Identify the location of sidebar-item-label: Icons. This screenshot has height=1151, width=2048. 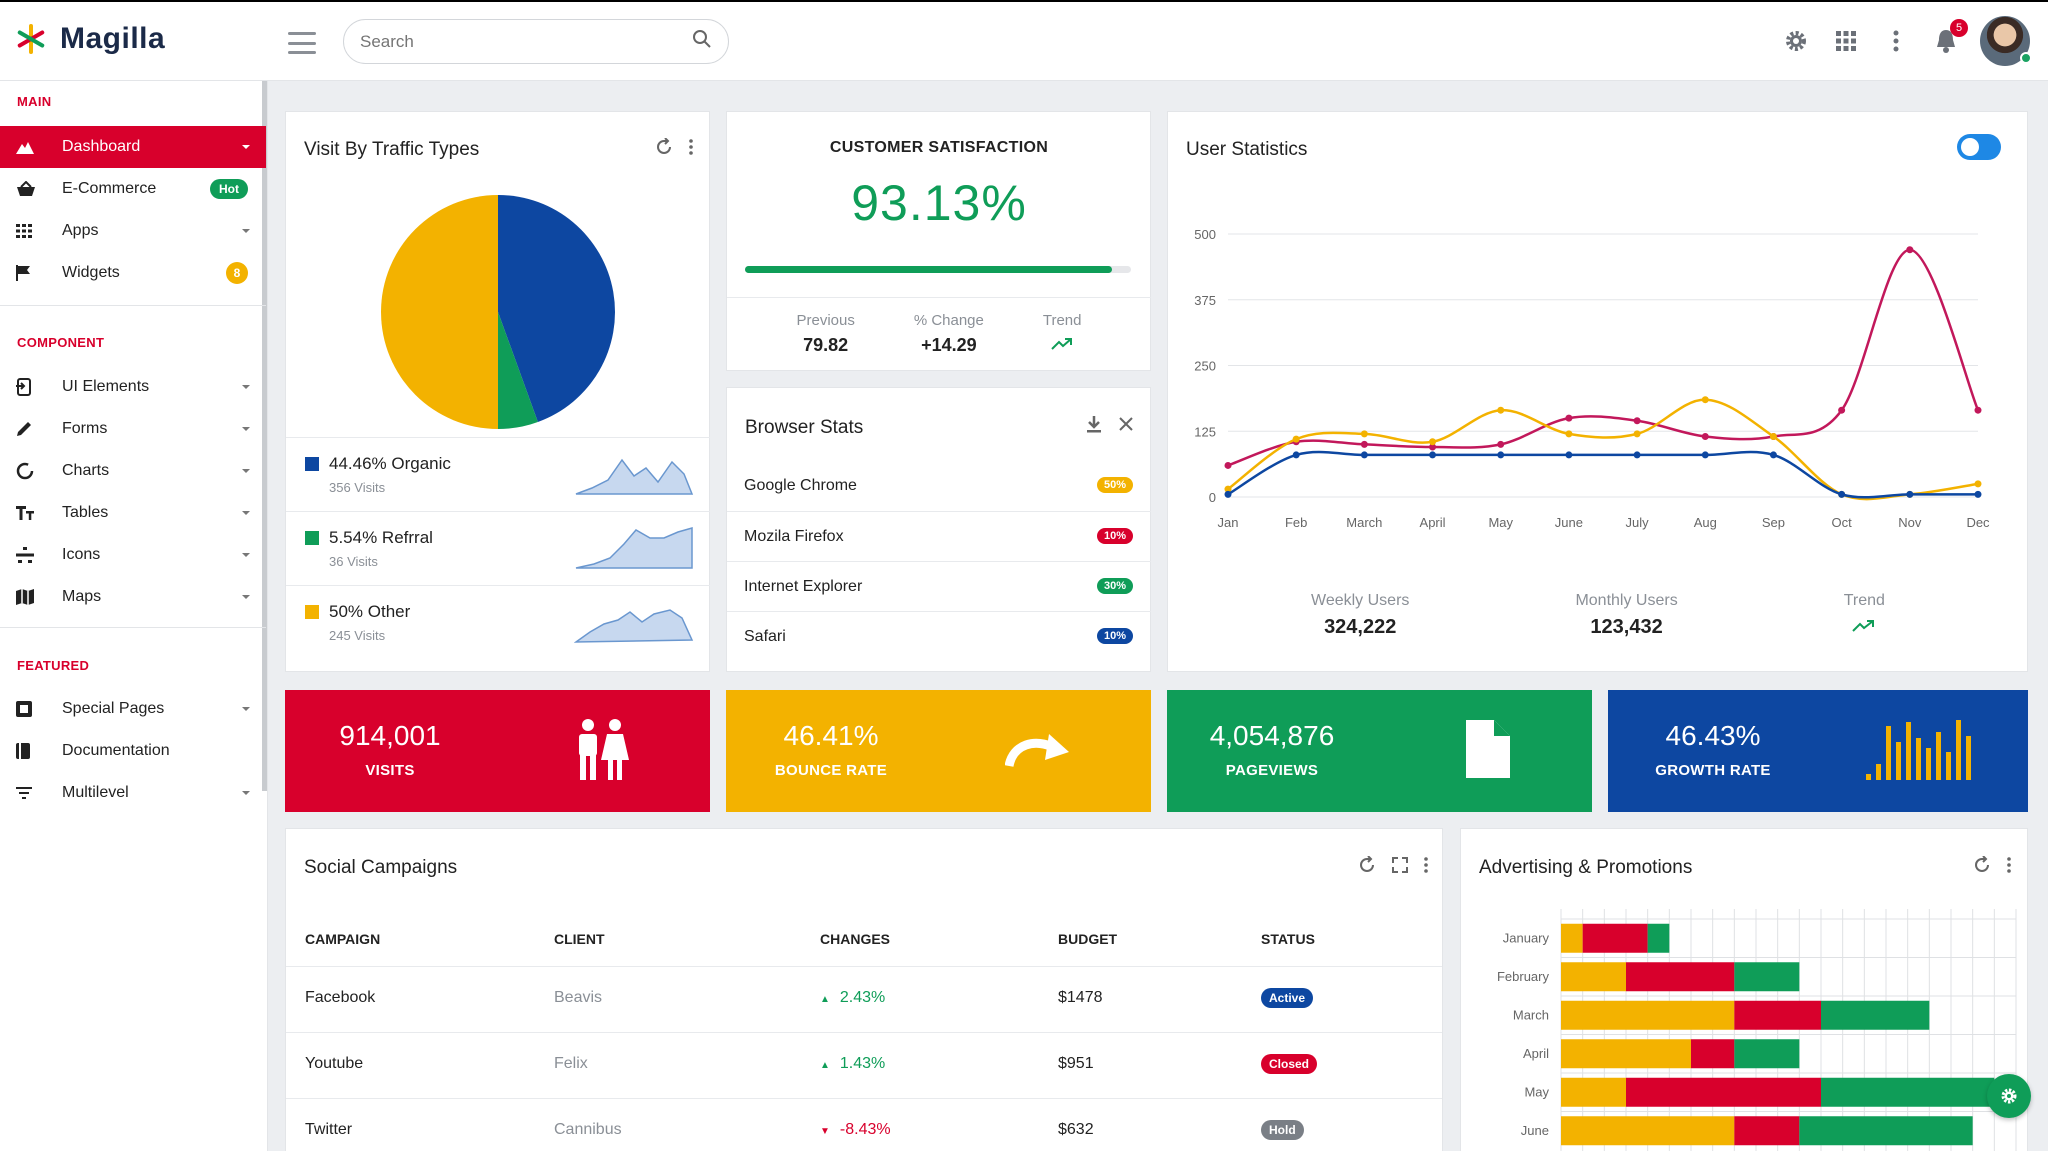
(81, 554).